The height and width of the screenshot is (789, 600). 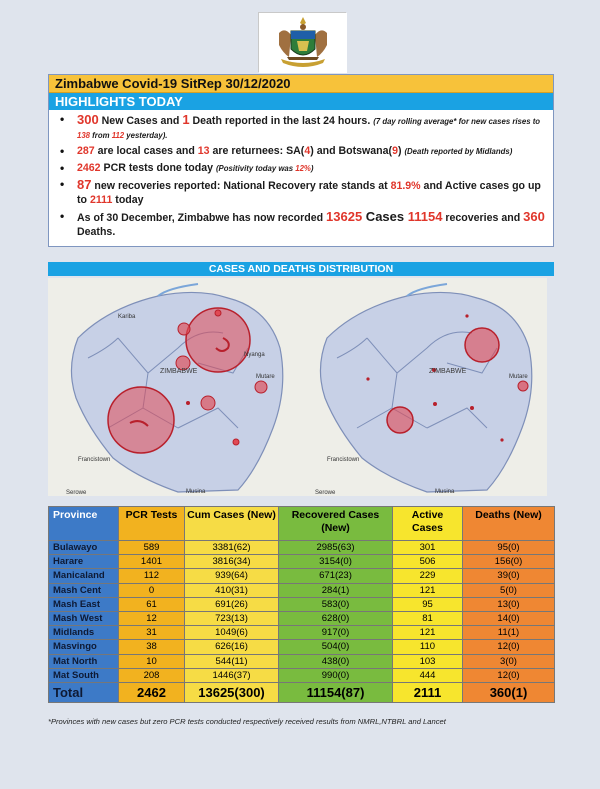 What do you see at coordinates (127, 317) in the screenshot?
I see `map-label-kariba: Kariba` at bounding box center [127, 317].